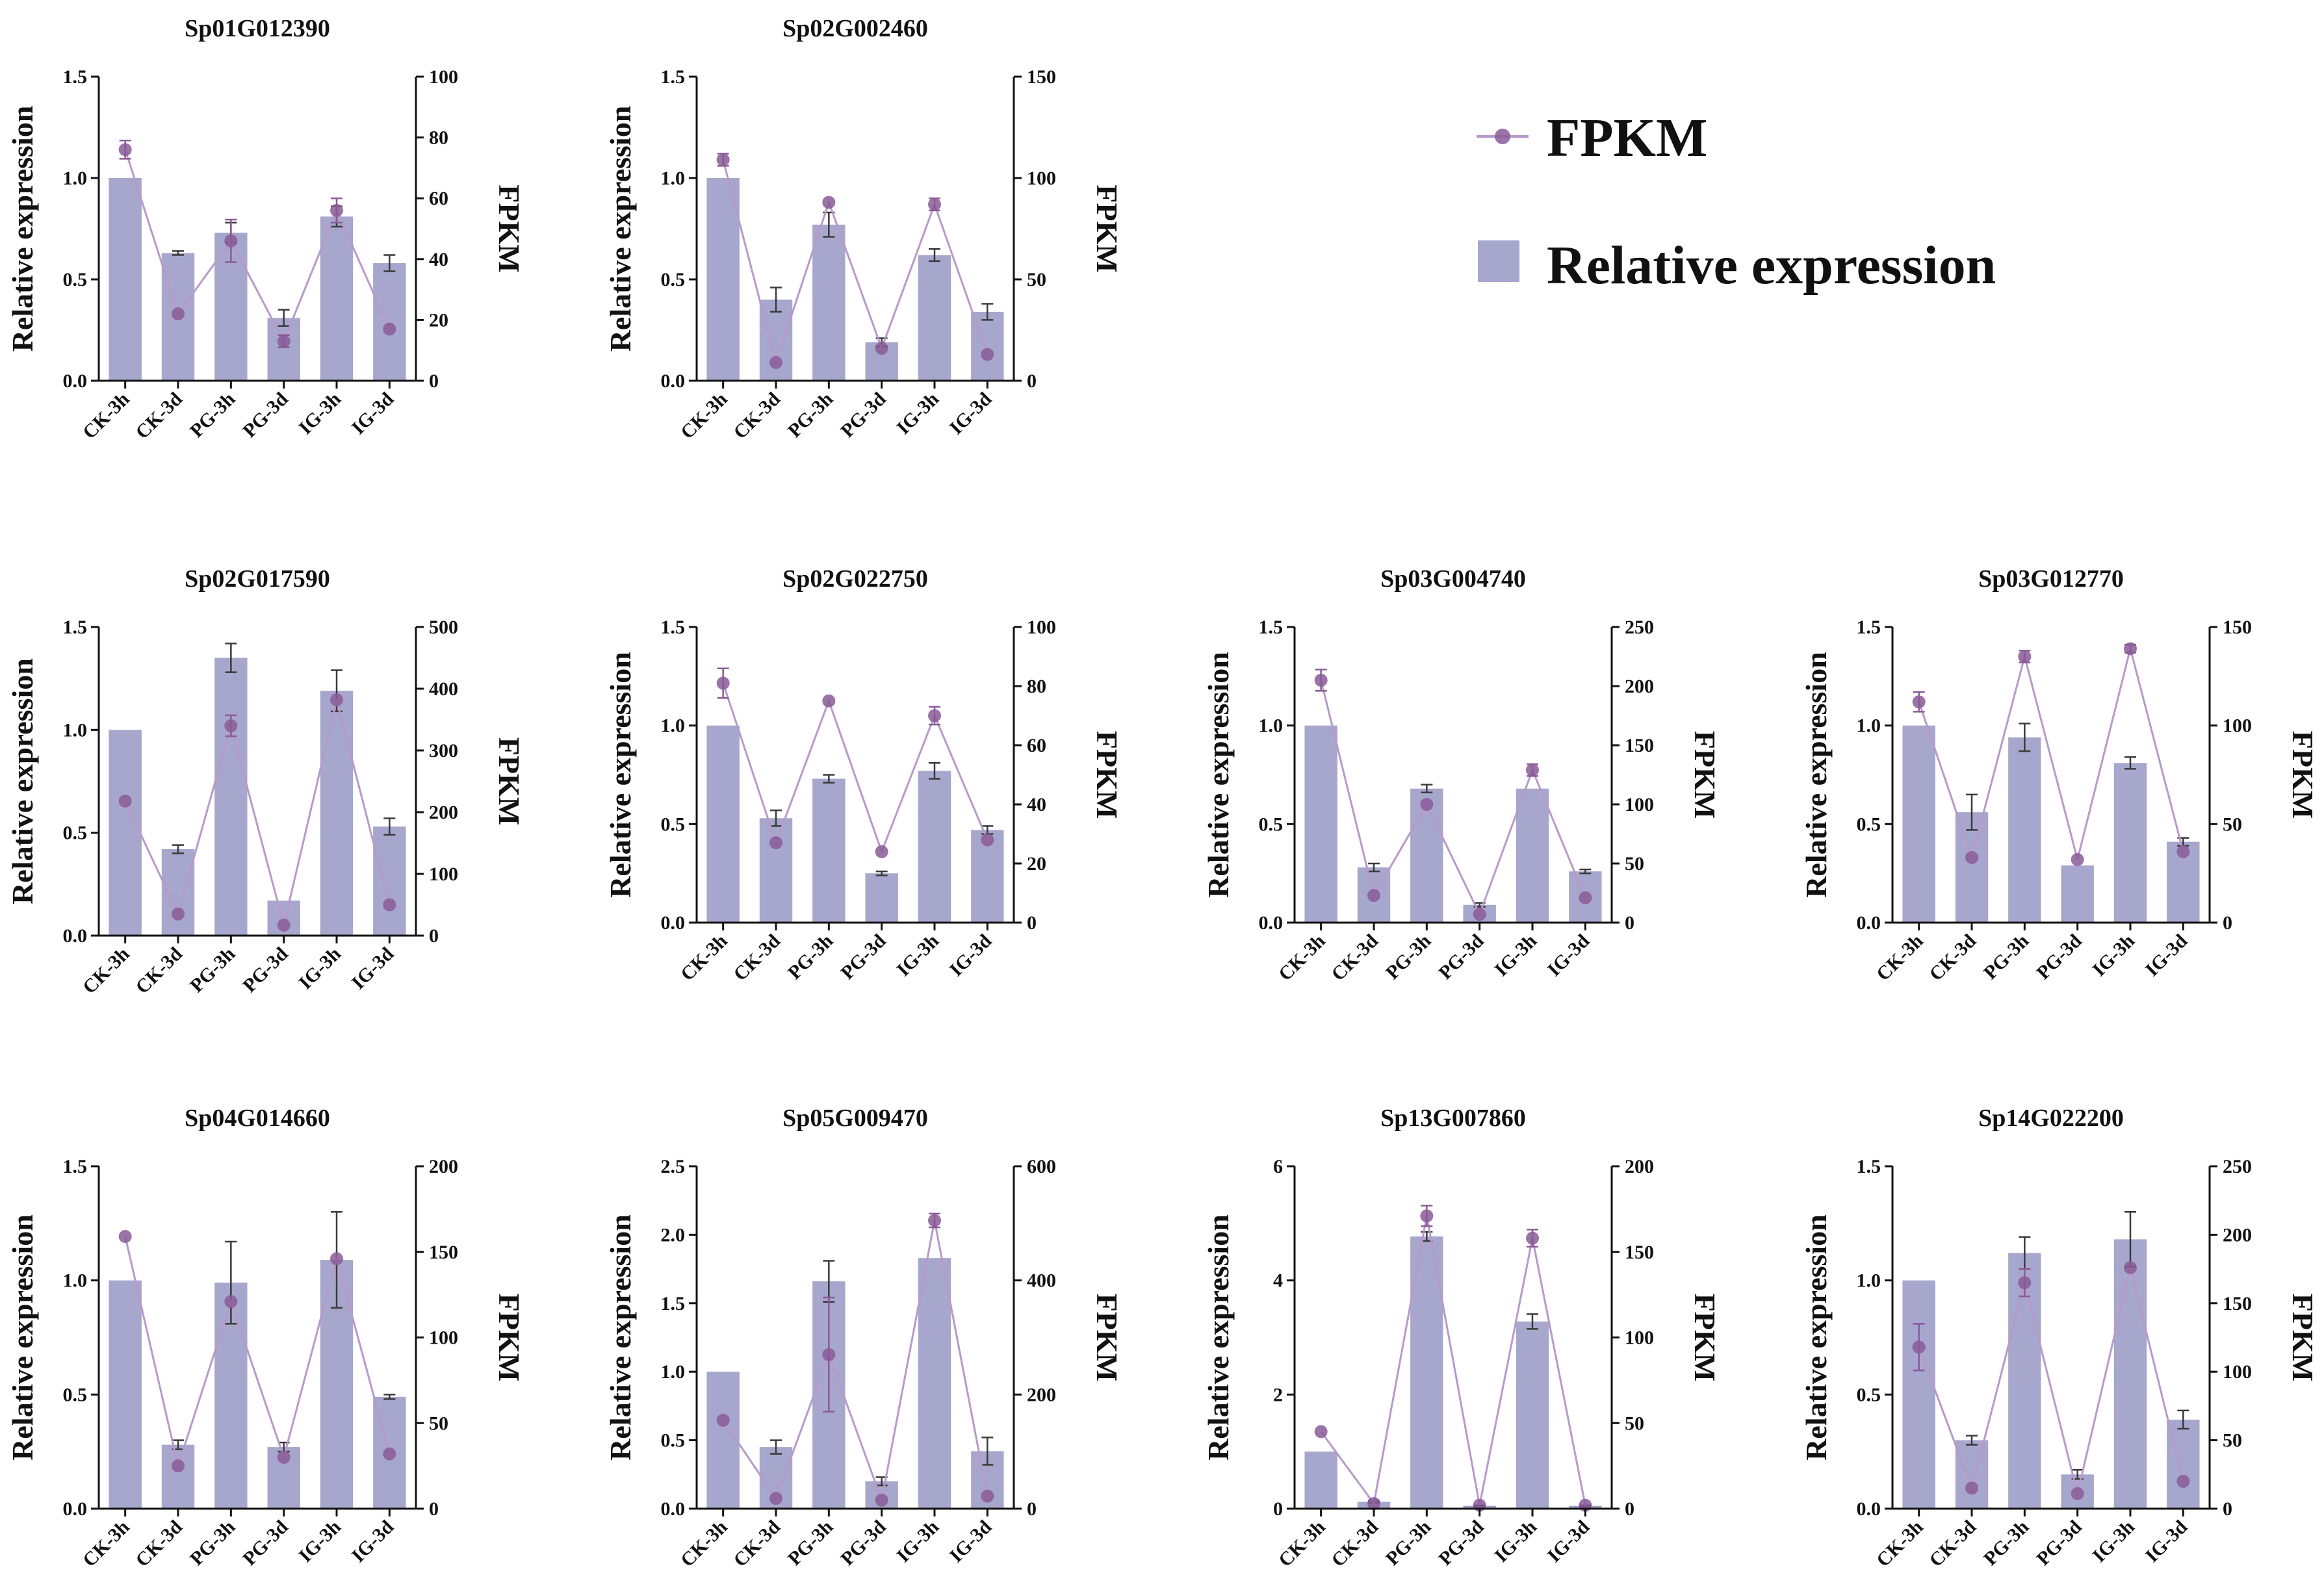 This screenshot has width=2324, height=1573. What do you see at coordinates (443, 751) in the screenshot?
I see `right-tick-label: 300` at bounding box center [443, 751].